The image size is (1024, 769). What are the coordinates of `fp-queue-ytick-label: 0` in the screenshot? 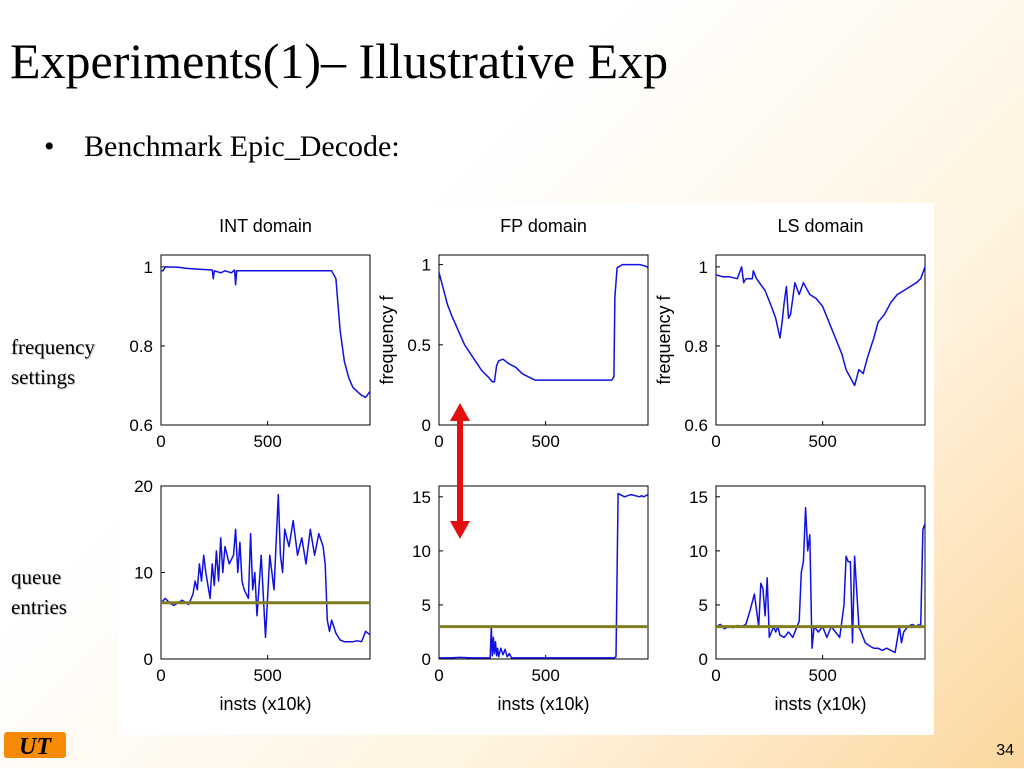 It's located at (426, 659).